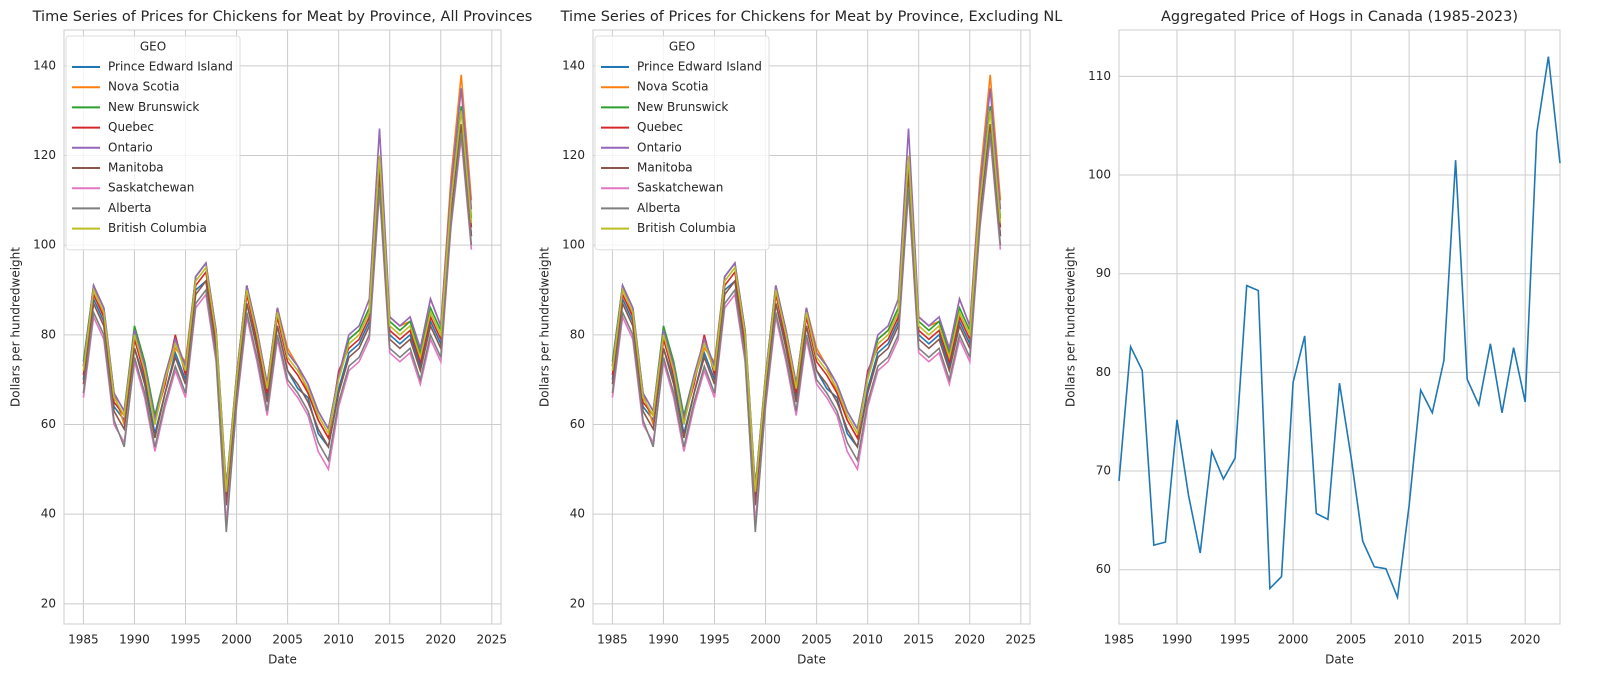  Describe the element at coordinates (1103, 273) in the screenshot. I see `y-tick-label: 90` at that location.